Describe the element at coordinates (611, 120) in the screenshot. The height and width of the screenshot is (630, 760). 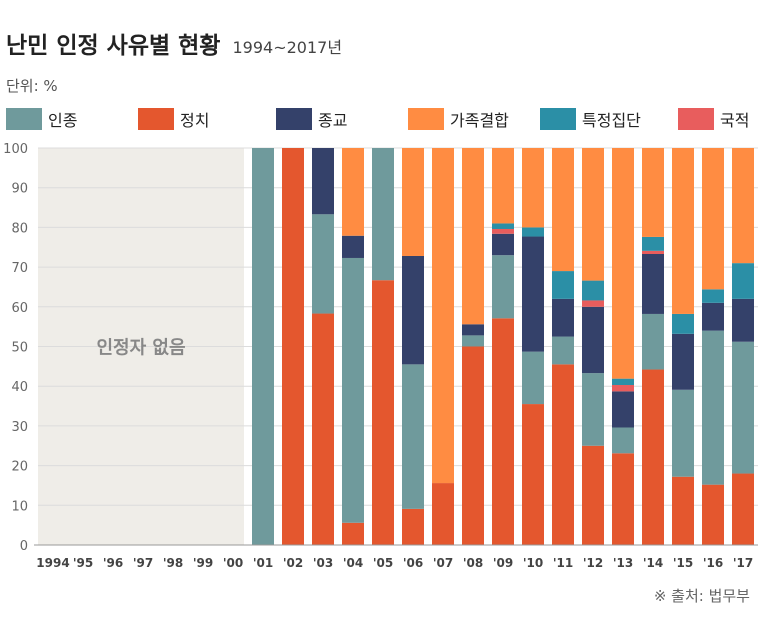
I see `legend-label: 특정집단` at that location.